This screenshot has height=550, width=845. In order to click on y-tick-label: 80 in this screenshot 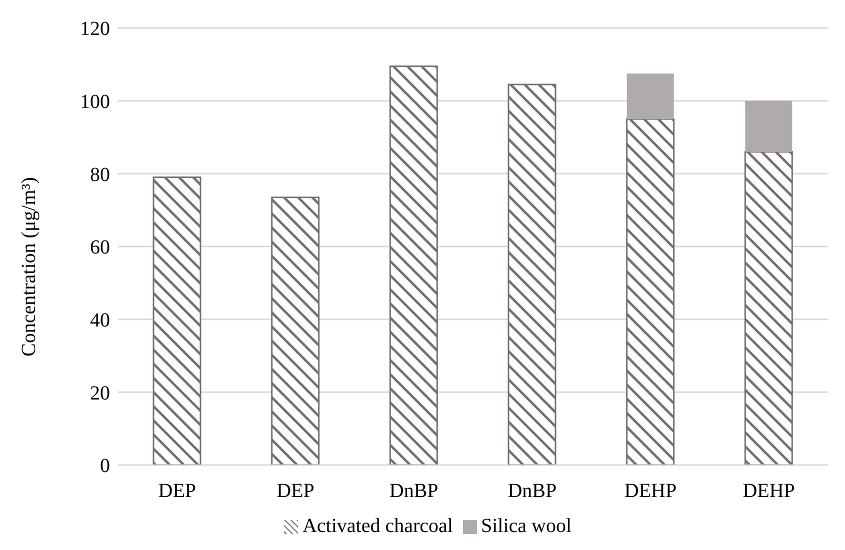, I will do `click(100, 175)`.